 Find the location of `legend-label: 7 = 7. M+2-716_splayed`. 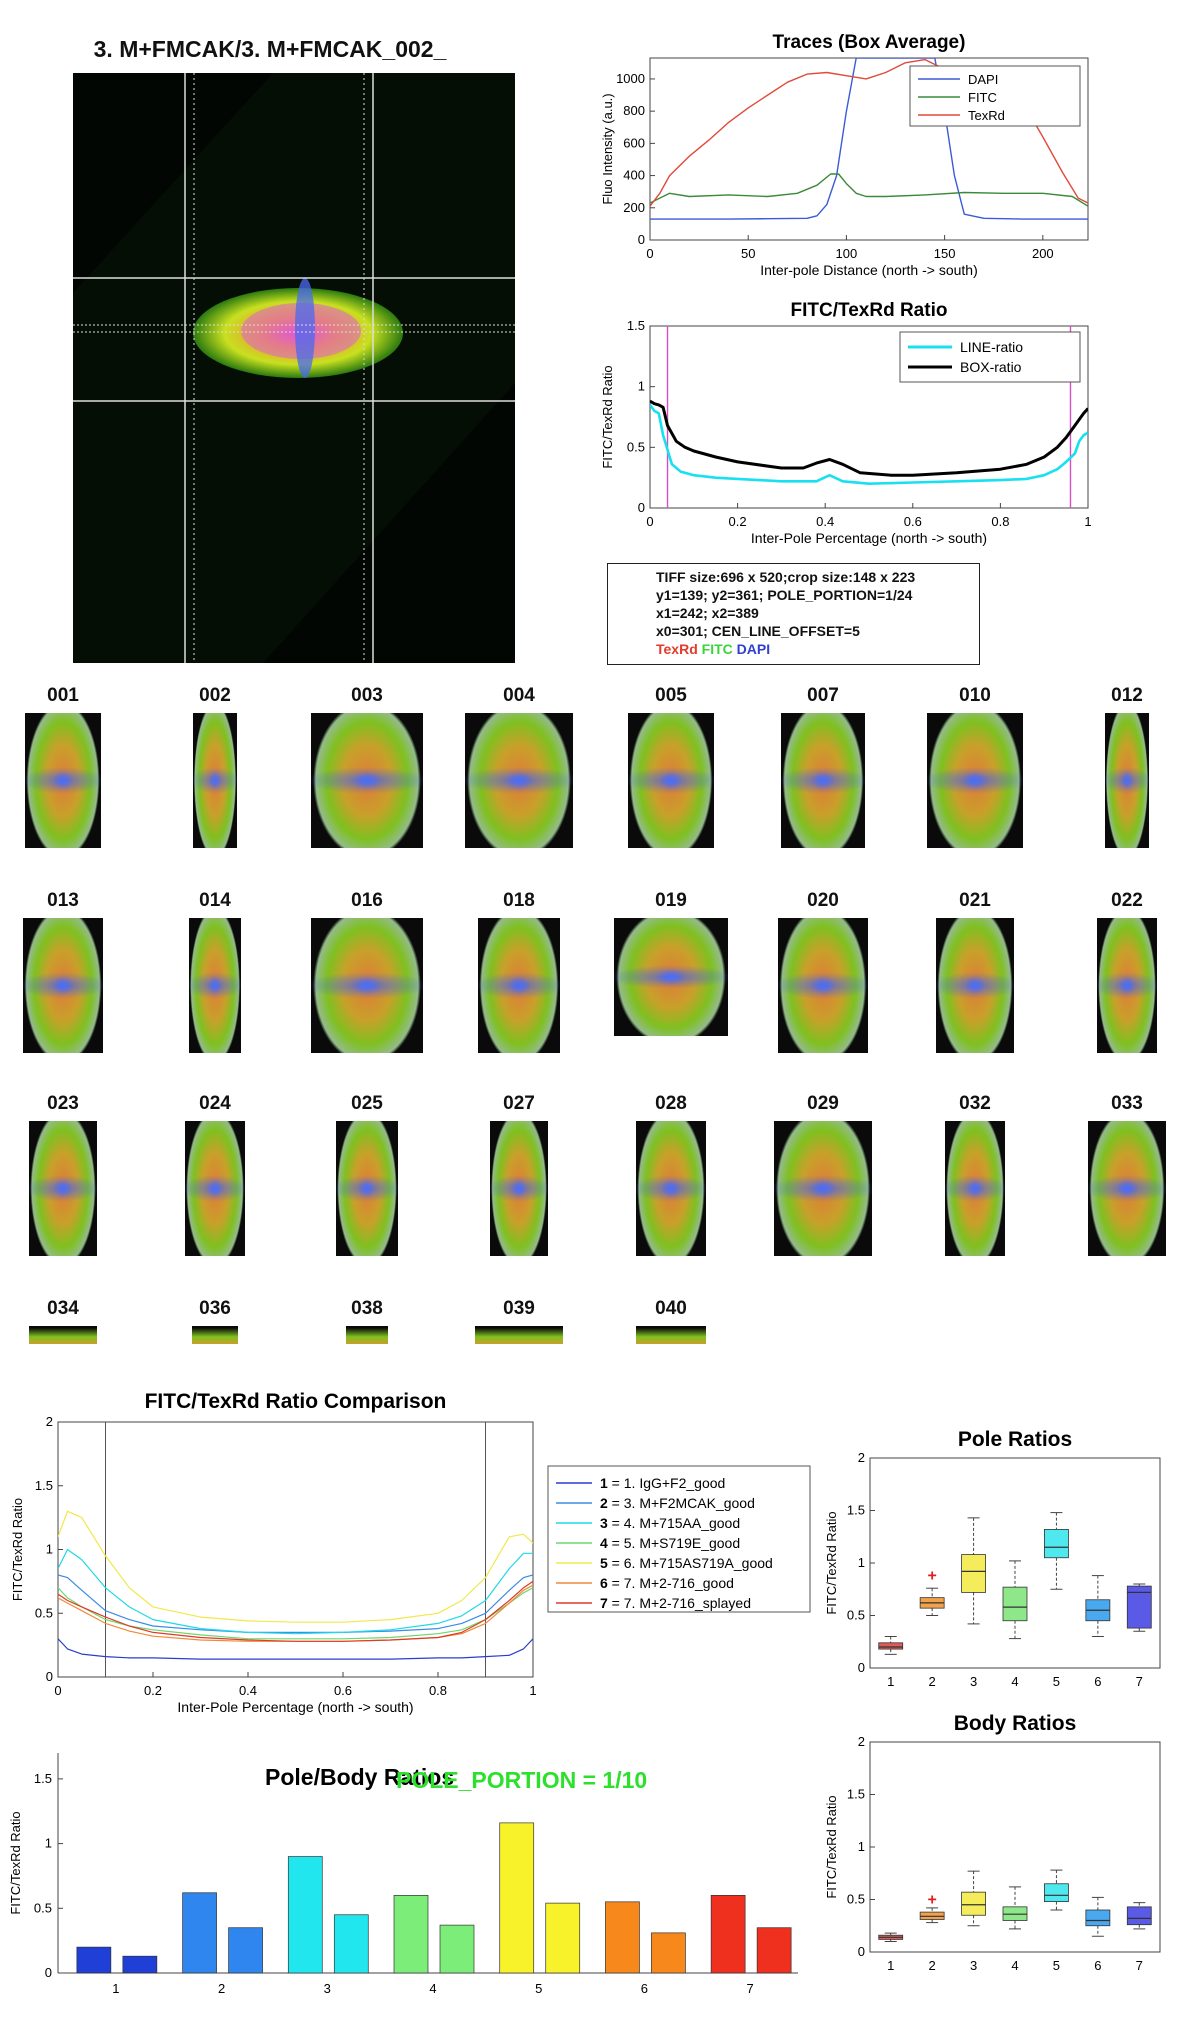

legend-label: 7 = 7. M+2-716_splayed is located at coordinates (675, 1603).